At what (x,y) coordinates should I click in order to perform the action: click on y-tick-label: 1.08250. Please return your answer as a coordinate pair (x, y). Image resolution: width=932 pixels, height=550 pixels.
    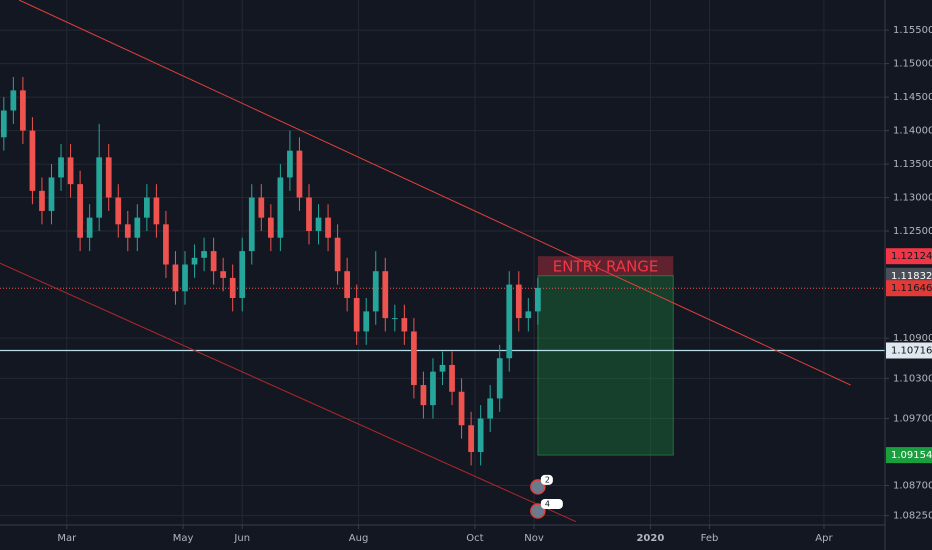
    Looking at the image, I should click on (912, 516).